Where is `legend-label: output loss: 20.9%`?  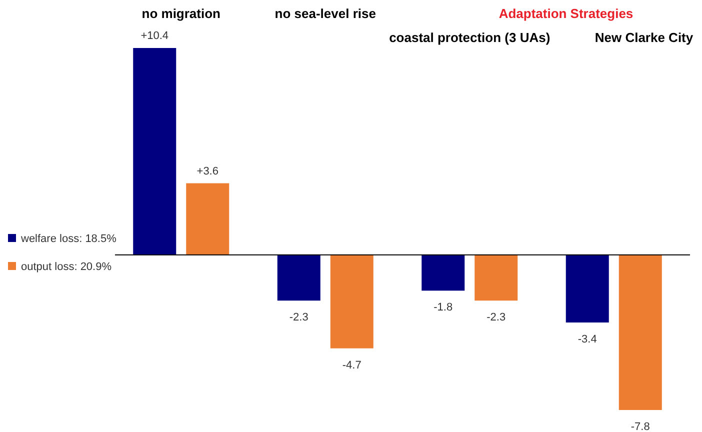 legend-label: output loss: 20.9% is located at coordinates (66, 267).